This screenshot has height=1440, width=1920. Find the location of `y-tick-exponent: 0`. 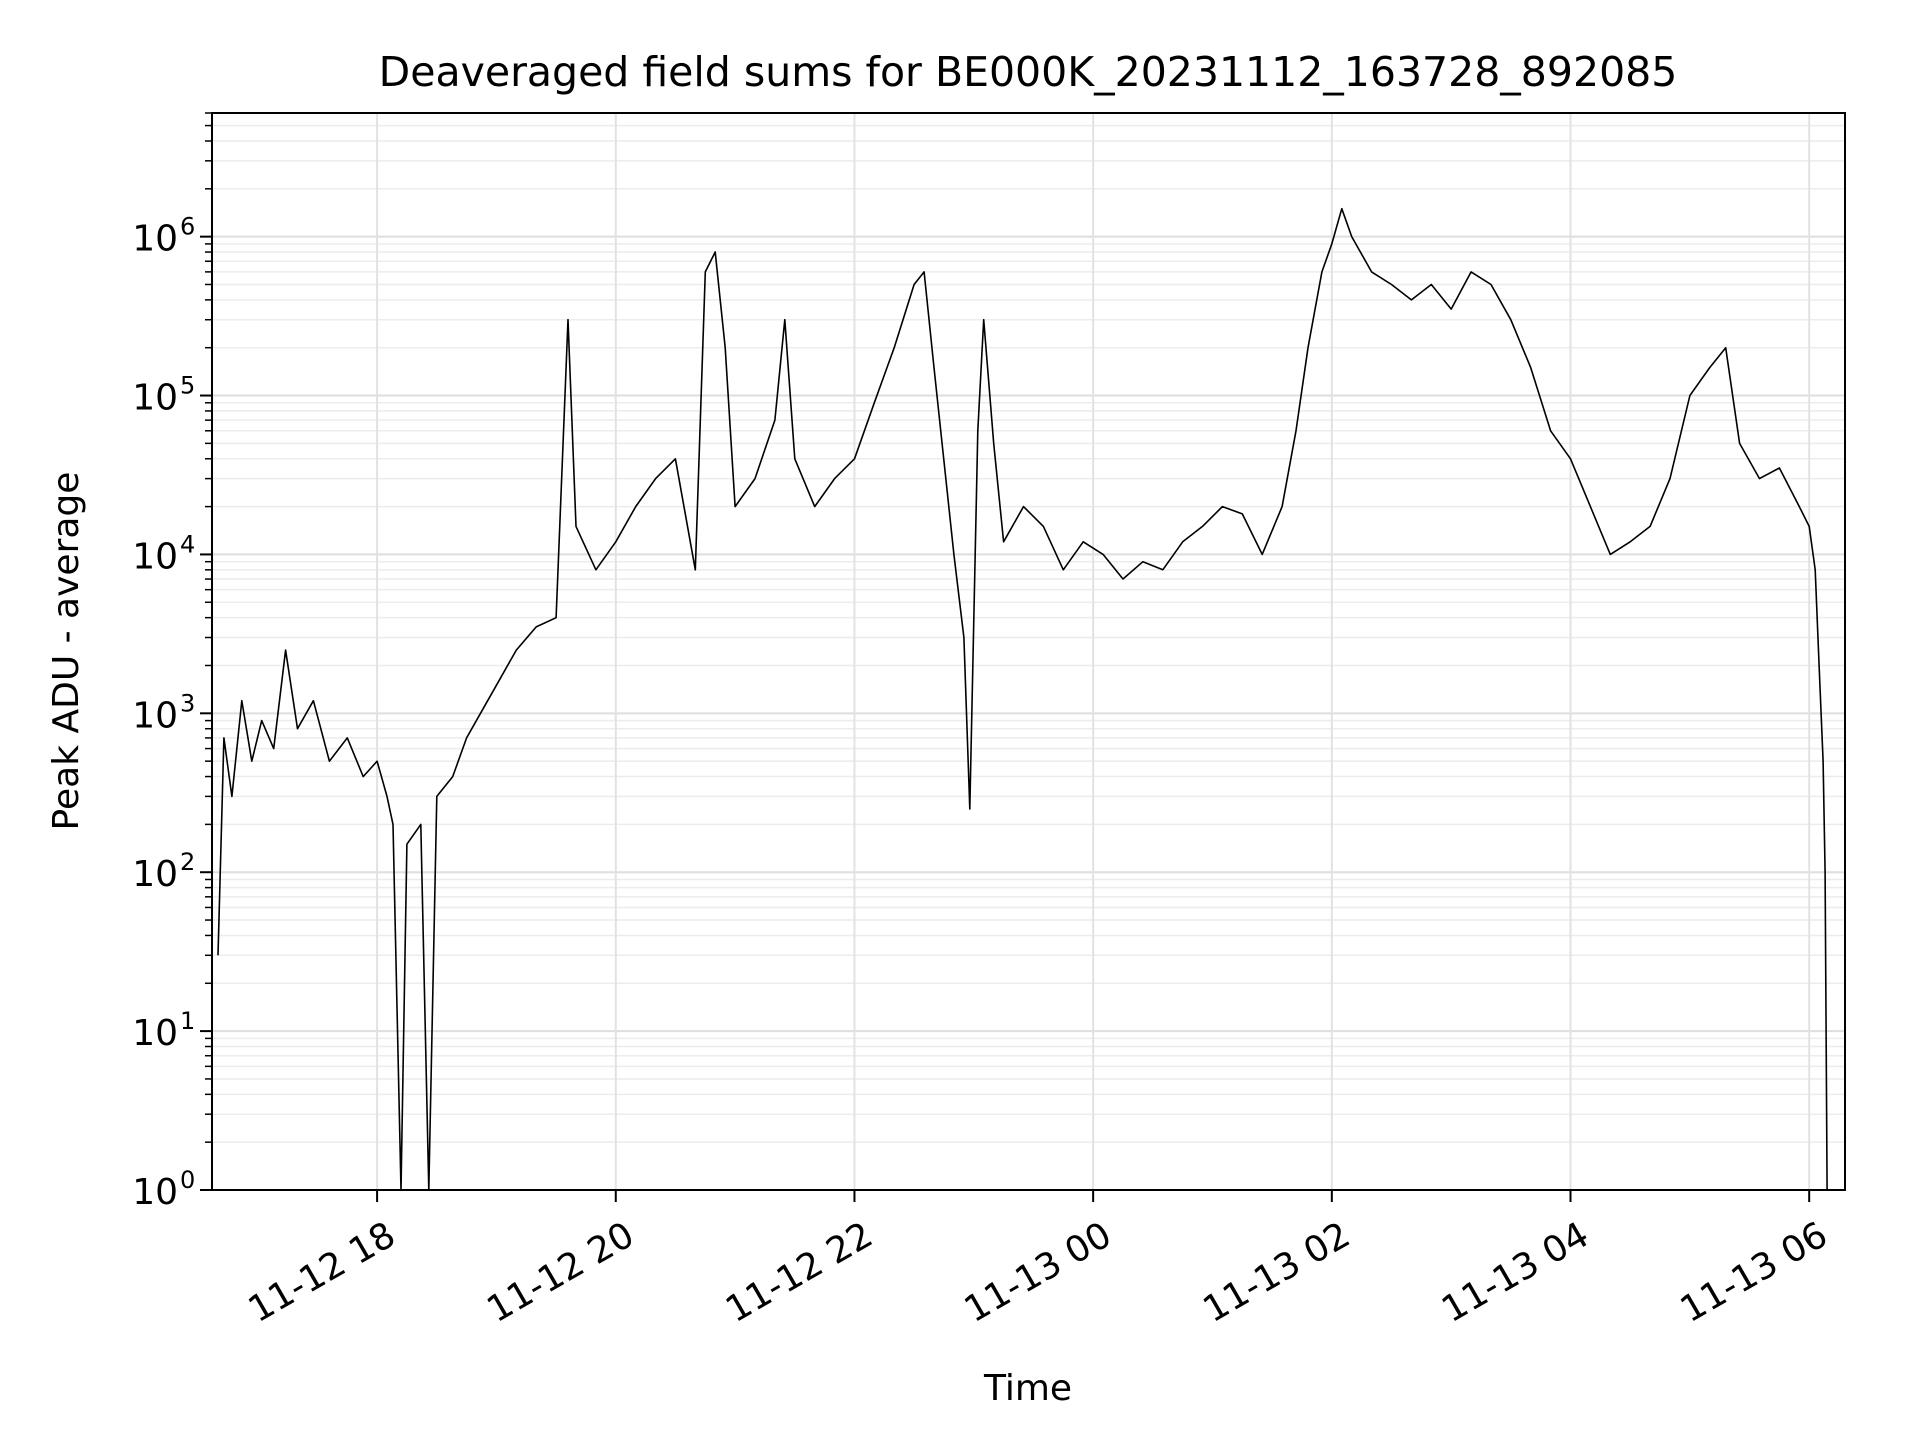

y-tick-exponent: 0 is located at coordinates (187, 1180).